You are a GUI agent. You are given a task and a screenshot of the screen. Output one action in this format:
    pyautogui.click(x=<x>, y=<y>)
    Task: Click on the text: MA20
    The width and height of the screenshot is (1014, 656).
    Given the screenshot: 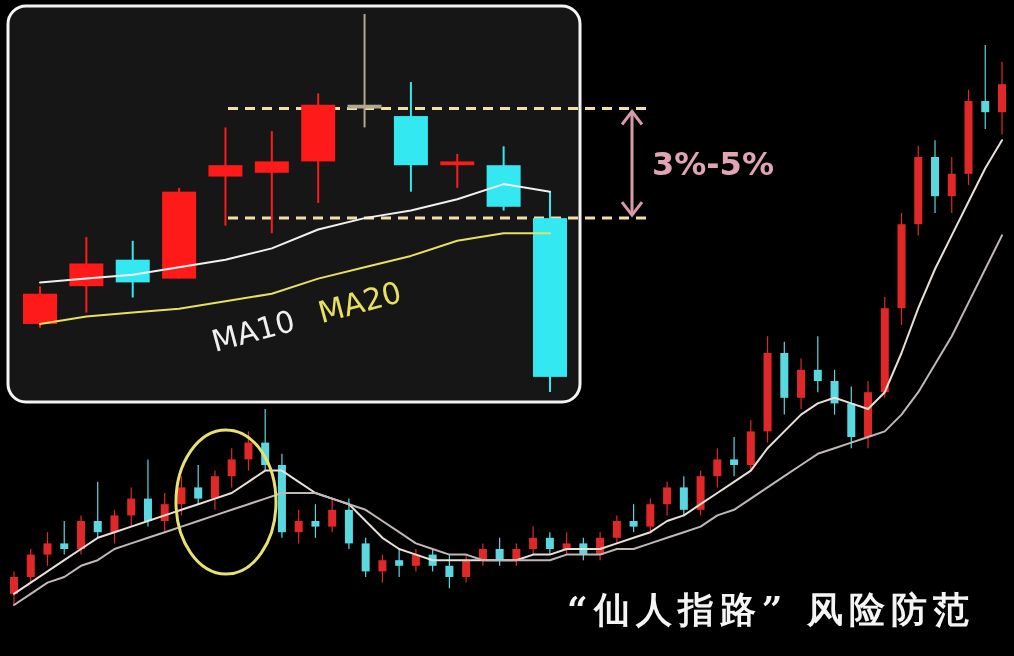 What is the action you would take?
    pyautogui.click(x=360, y=302)
    